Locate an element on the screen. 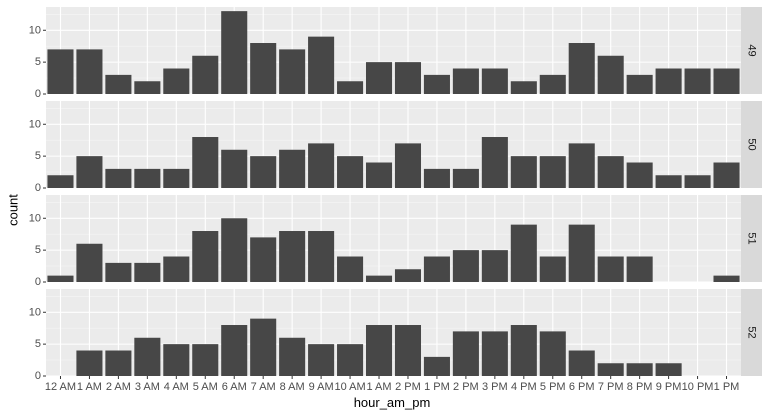 The width and height of the screenshot is (771, 418). y-axis-title: count is located at coordinates (12, 210).